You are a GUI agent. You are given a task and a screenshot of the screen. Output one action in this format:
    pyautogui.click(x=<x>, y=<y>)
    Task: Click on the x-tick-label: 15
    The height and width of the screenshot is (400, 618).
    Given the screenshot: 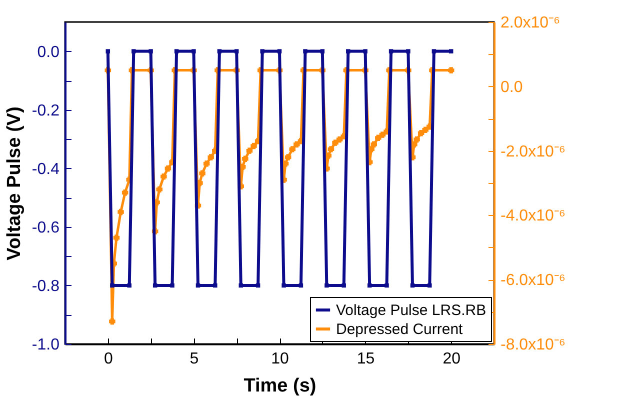 What is the action you would take?
    pyautogui.click(x=365, y=359)
    